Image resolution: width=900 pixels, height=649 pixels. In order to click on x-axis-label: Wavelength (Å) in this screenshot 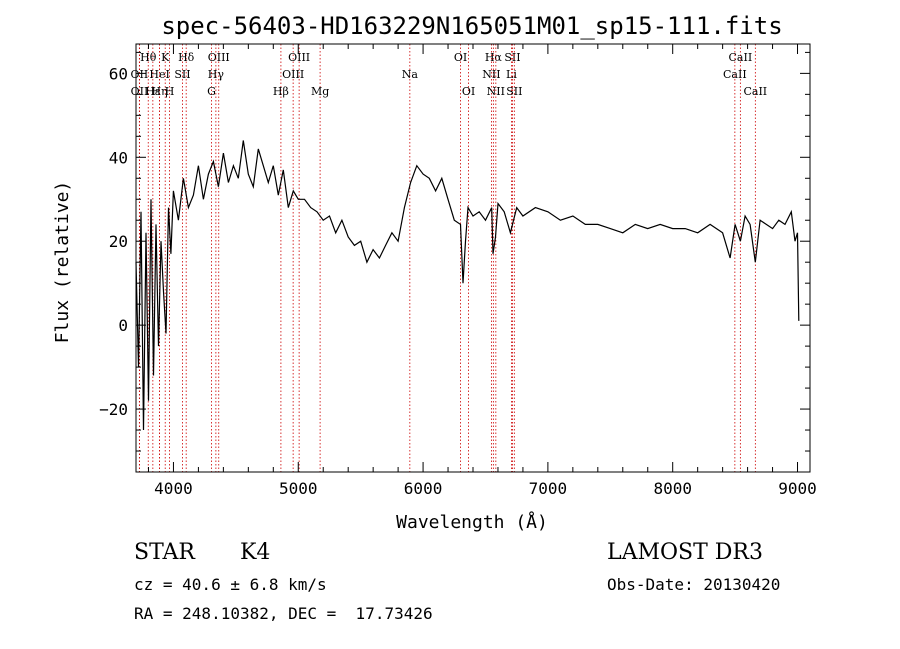, I will do `click(472, 522)`.